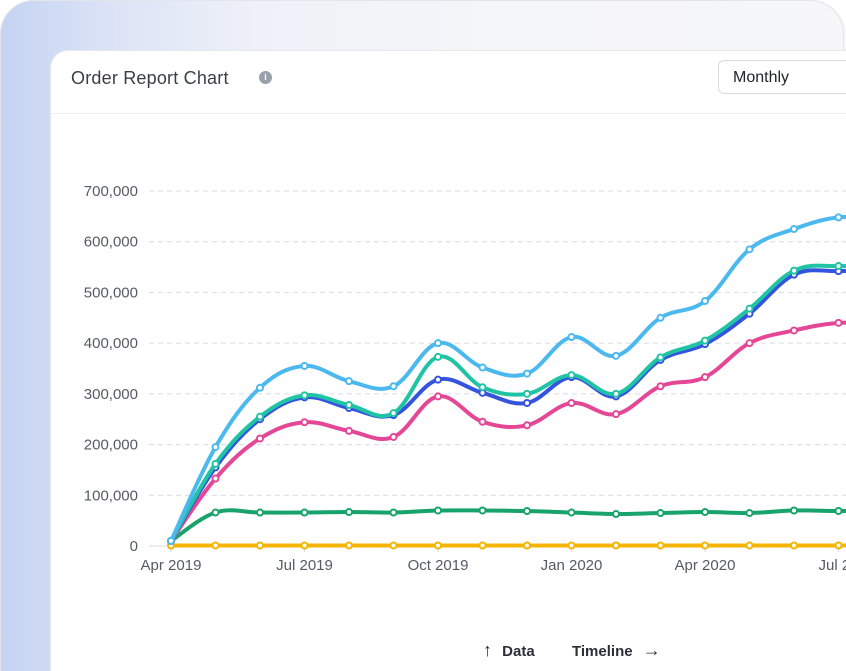 The image size is (846, 671). Describe the element at coordinates (111, 242) in the screenshot. I see `y-tick-label: 600,000` at that location.